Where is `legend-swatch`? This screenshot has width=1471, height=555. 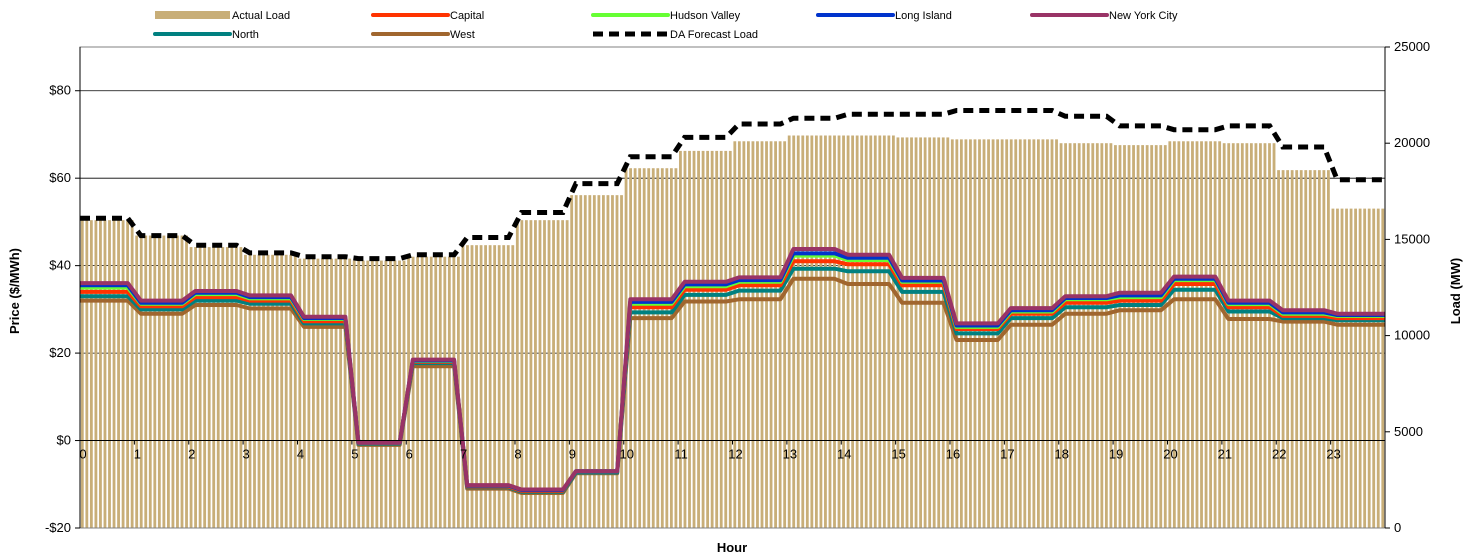 legend-swatch is located at coordinates (192, 15).